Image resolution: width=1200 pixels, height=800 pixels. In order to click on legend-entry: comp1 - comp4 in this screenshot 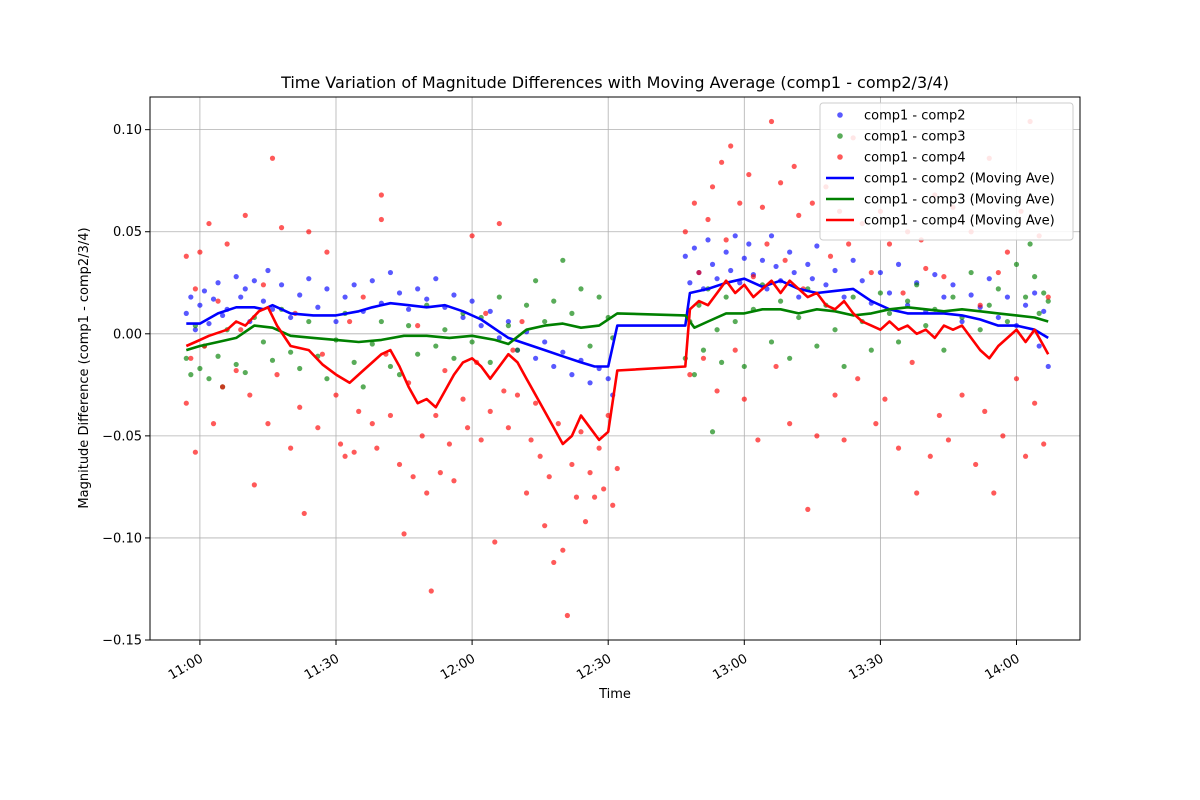, I will do `click(901, 158)`.